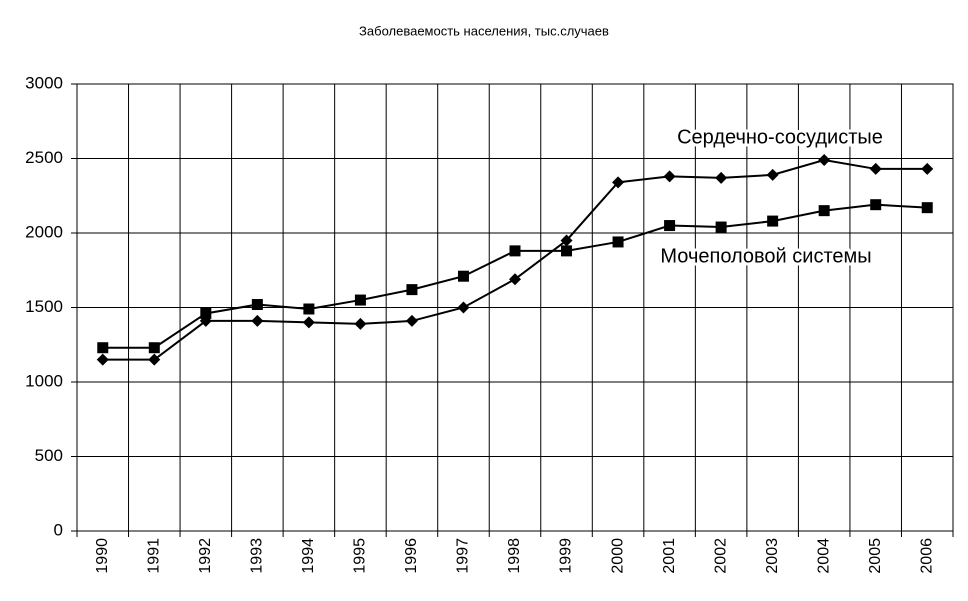  Describe the element at coordinates (765, 256) in the screenshot. I see `series-label: Мочеполовой системы` at that location.